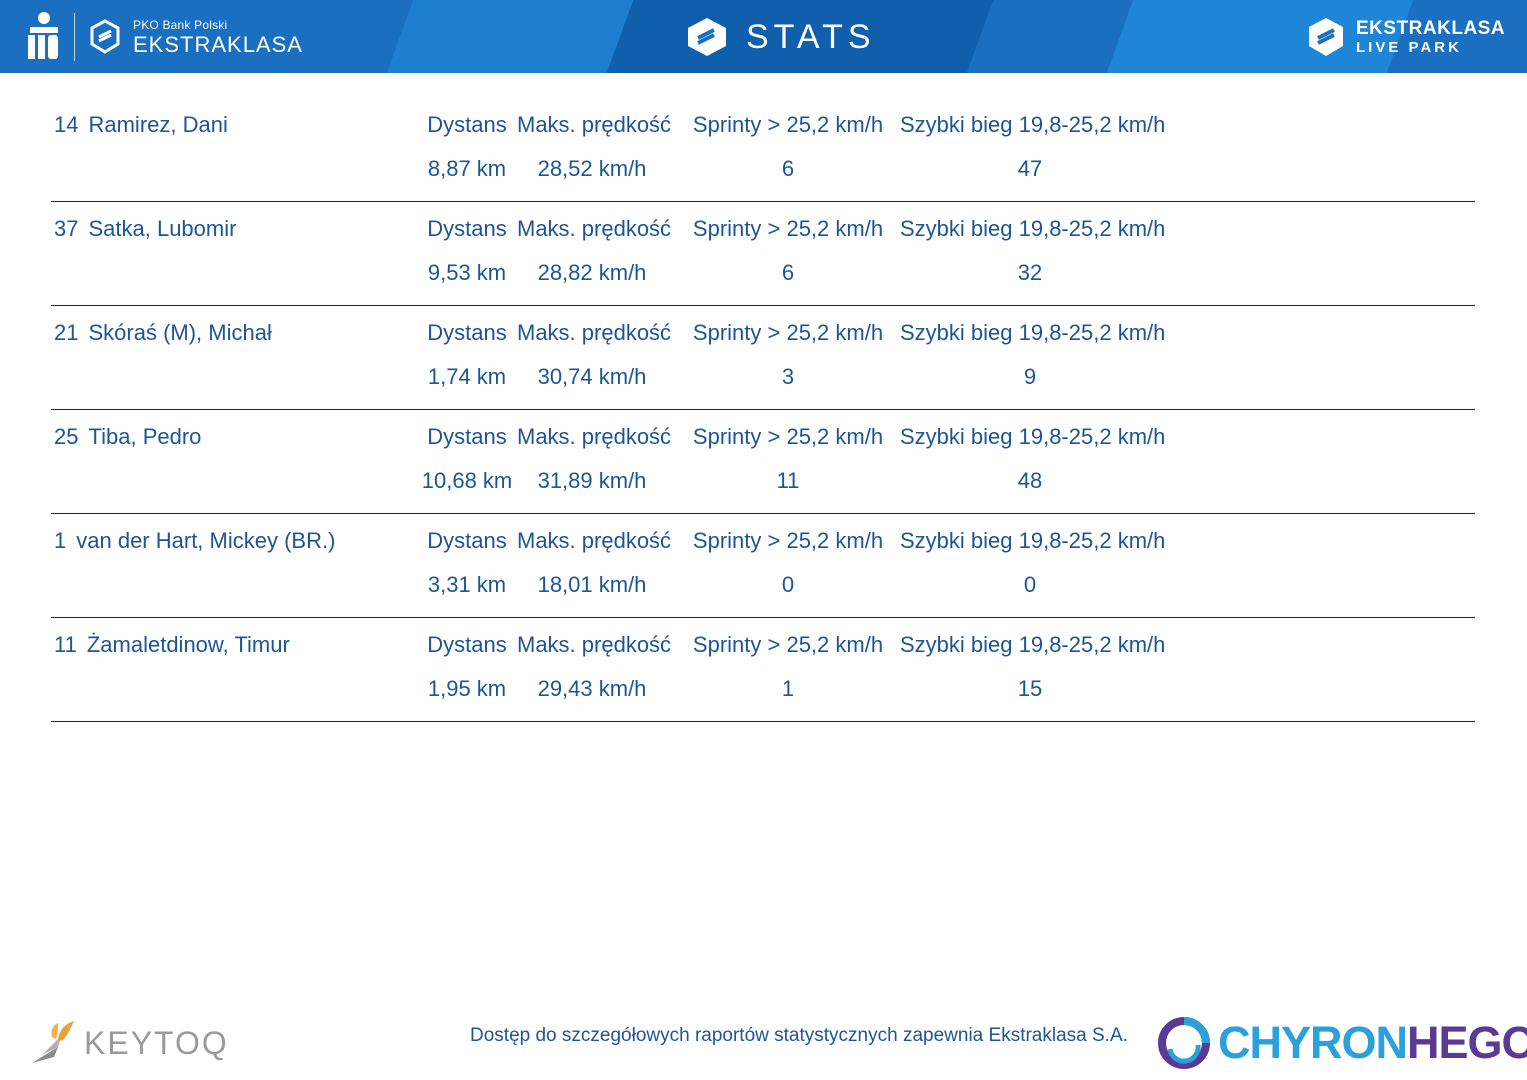 The height and width of the screenshot is (1080, 1527). What do you see at coordinates (788, 688) in the screenshot?
I see `sprints-value: 1` at bounding box center [788, 688].